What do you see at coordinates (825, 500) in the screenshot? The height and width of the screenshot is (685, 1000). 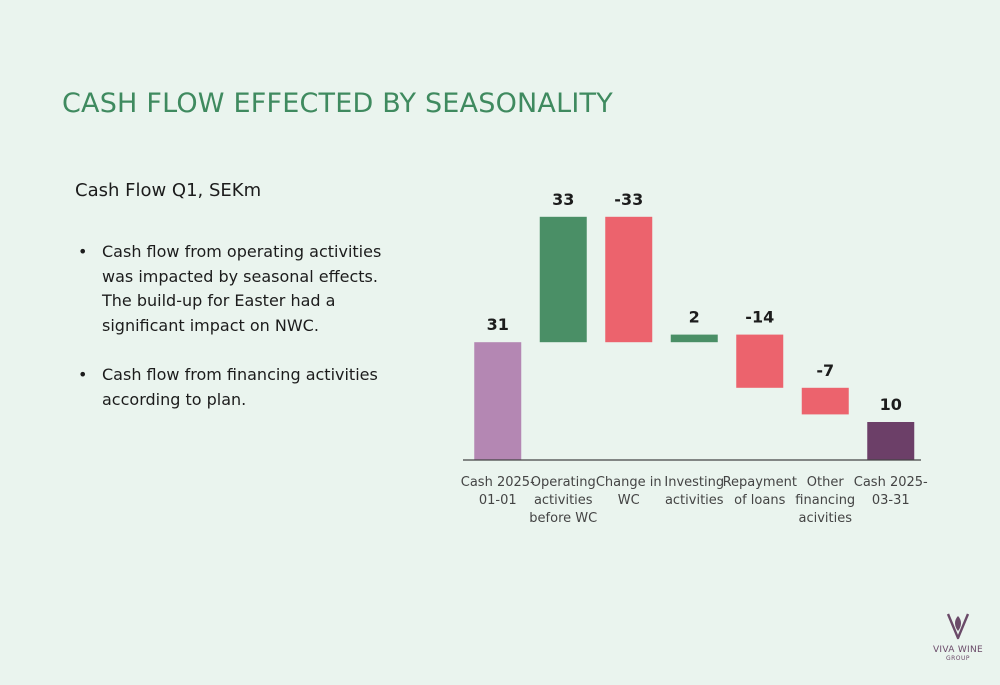 I see `category-label: financing` at bounding box center [825, 500].